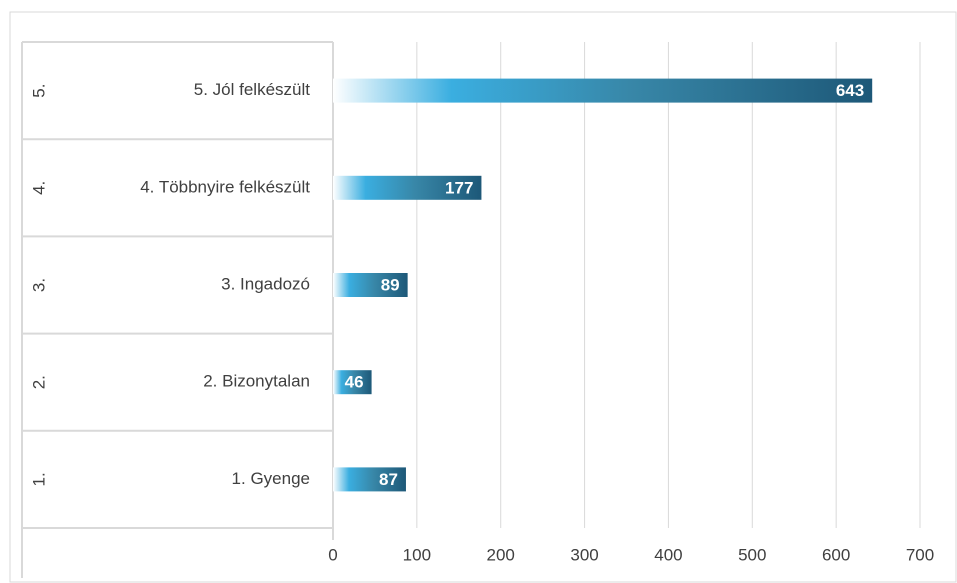 This screenshot has width=957, height=583. Describe the element at coordinates (38, 188) in the screenshot. I see `group-label: 4.` at that location.